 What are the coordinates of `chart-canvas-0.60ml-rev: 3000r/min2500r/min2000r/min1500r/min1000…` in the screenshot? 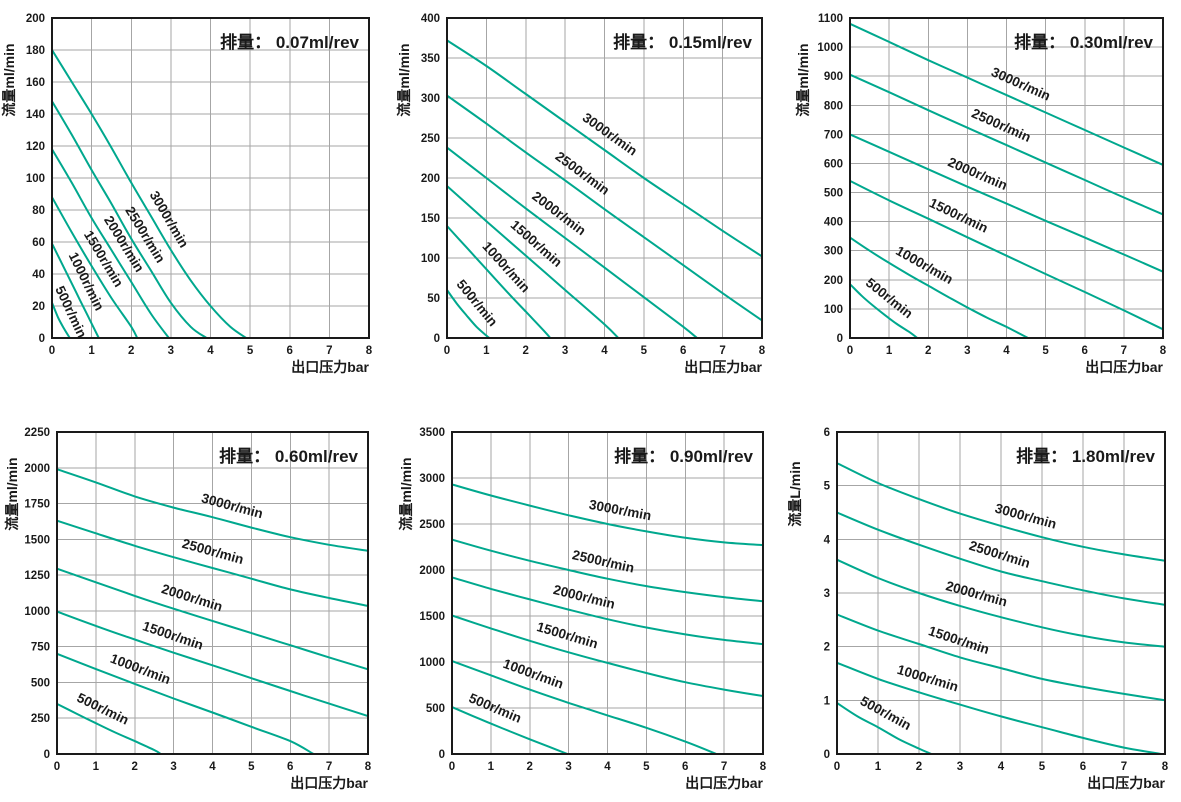 It's located at (188, 609).